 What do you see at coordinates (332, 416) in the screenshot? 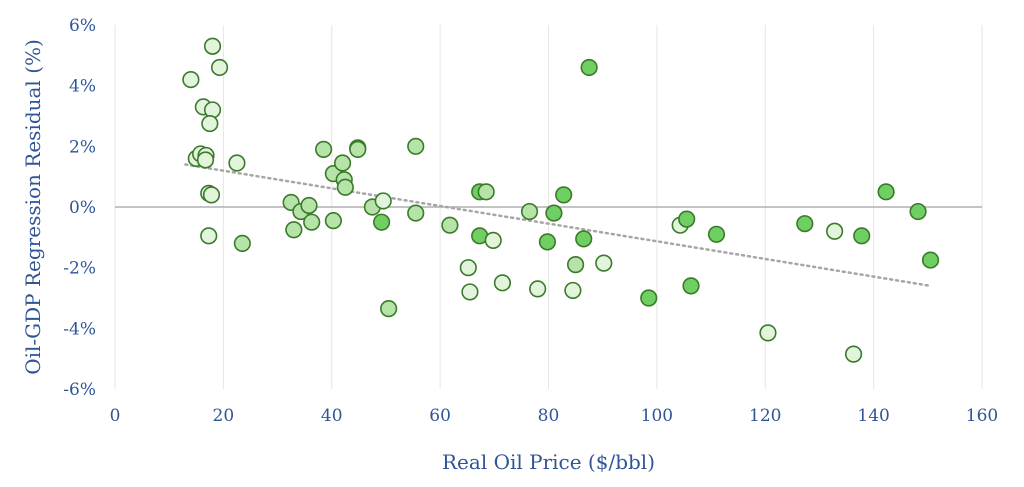
I see `x-tick-label: 40` at bounding box center [332, 416].